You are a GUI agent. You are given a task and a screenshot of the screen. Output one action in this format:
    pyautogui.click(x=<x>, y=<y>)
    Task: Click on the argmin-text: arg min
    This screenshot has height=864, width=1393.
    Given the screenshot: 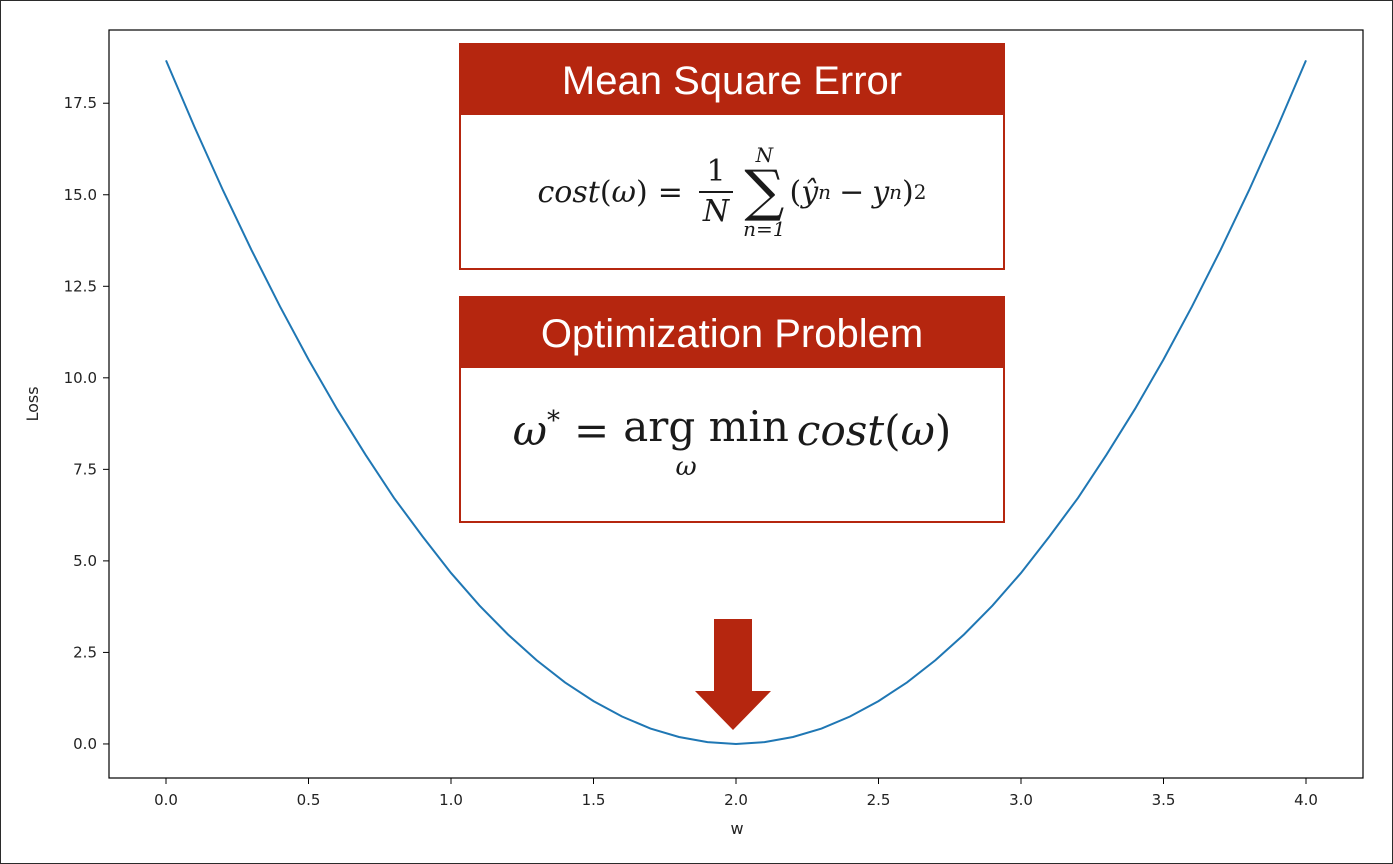 What is the action you would take?
    pyautogui.click(x=706, y=426)
    